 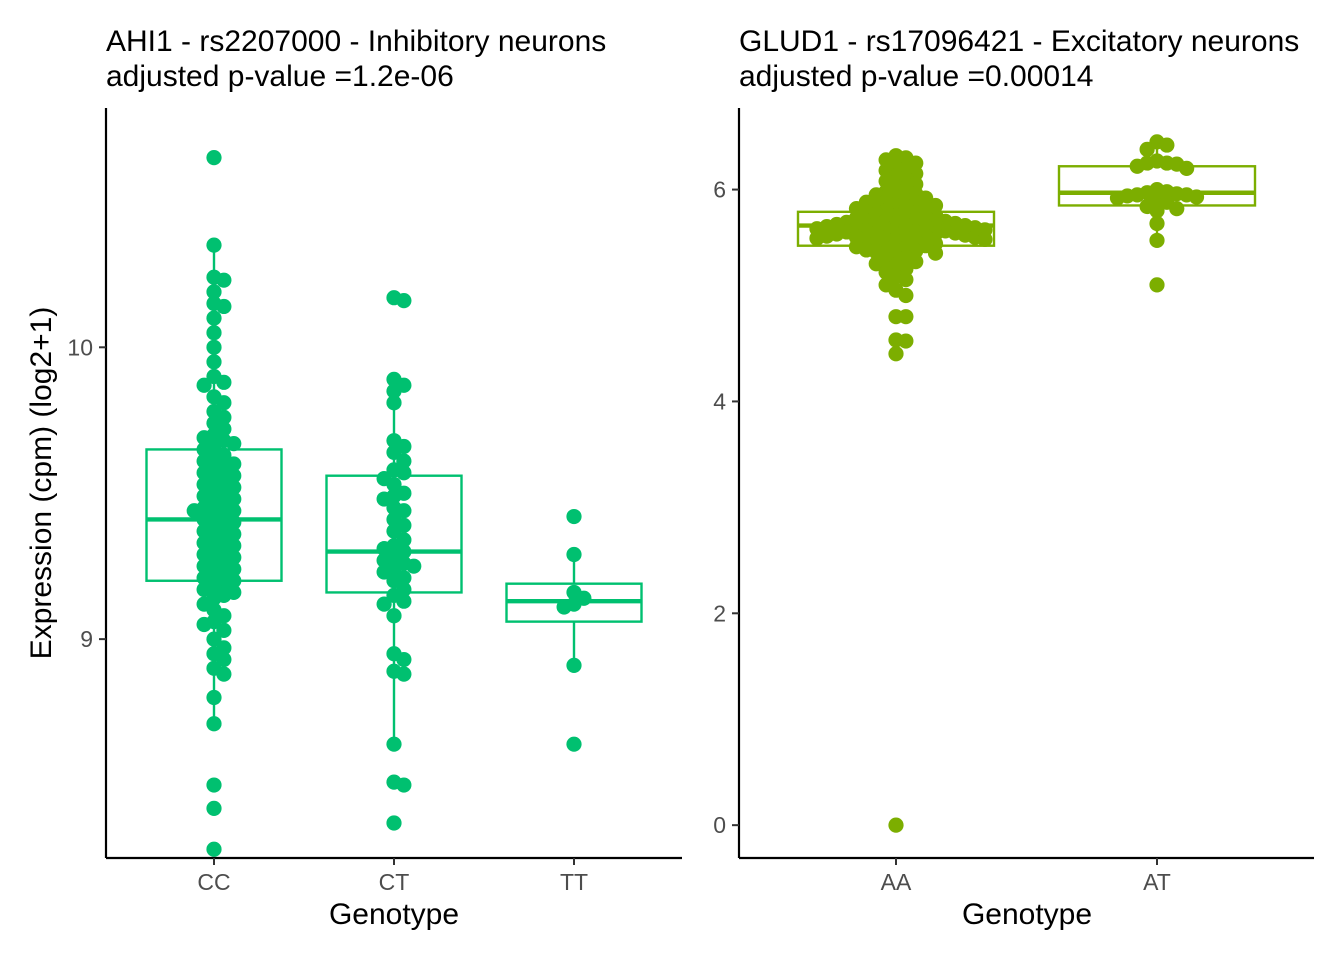 What do you see at coordinates (574, 630) in the screenshot?
I see `points-tt` at bounding box center [574, 630].